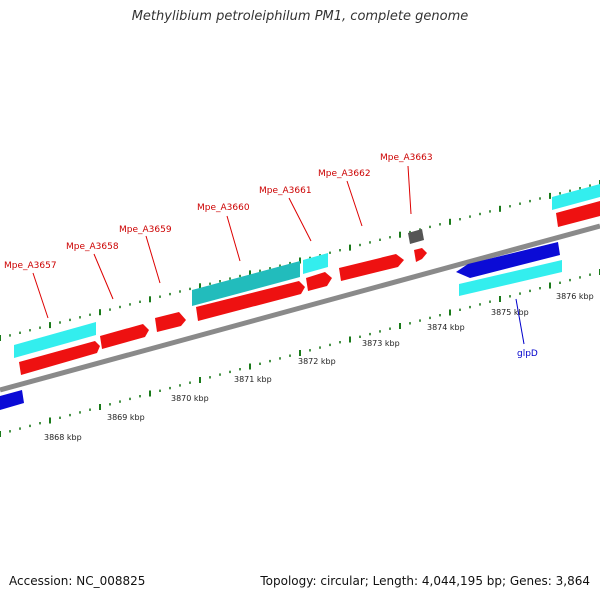 Image resolution: width=600 pixels, height=600 pixels. I want to click on gene-label-glpd: glpD, so click(527, 354).